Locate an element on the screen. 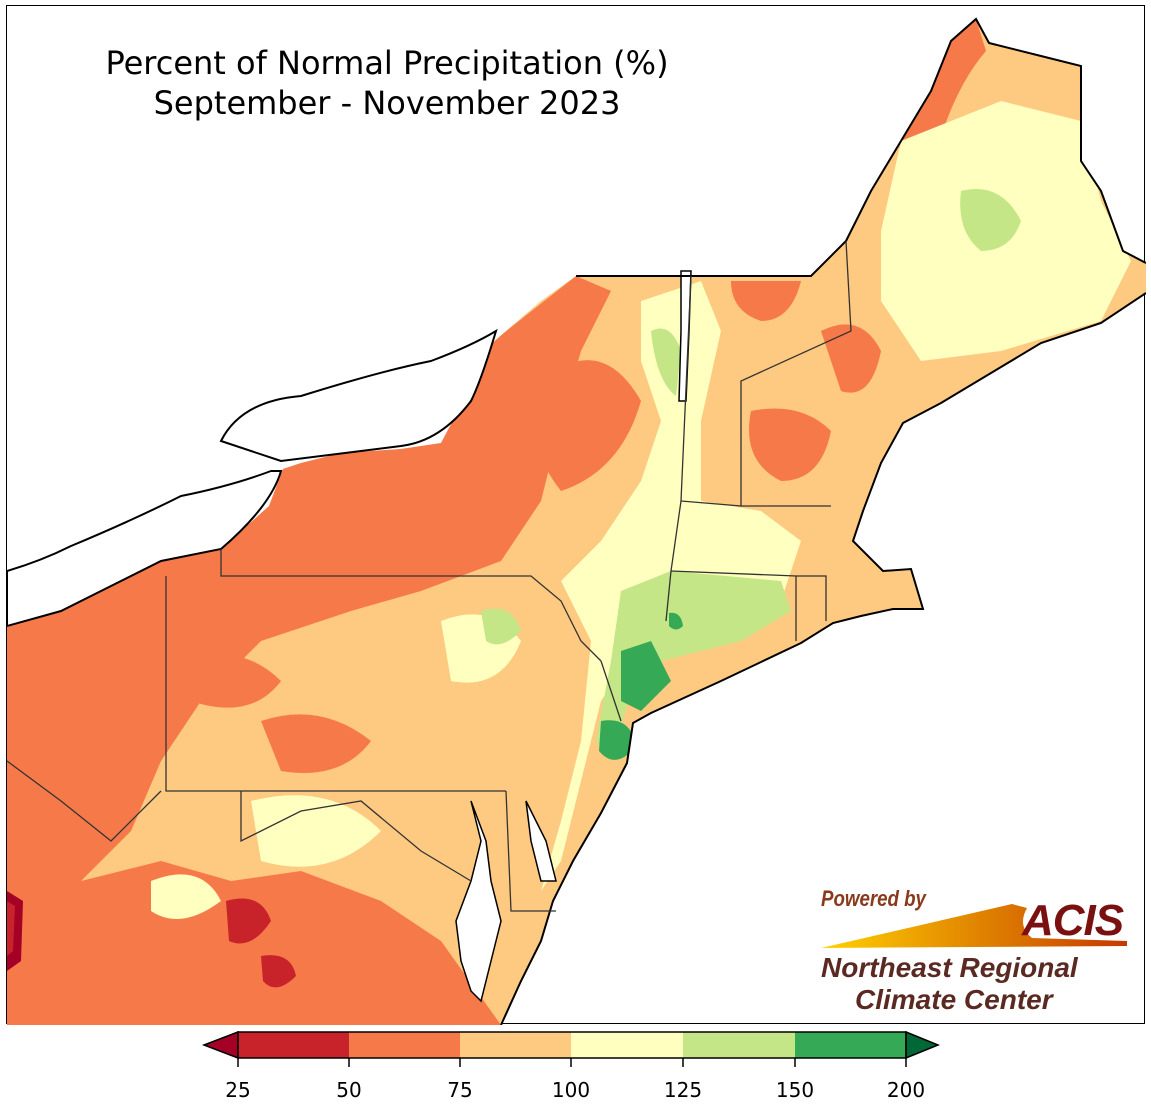 This screenshot has width=1151, height=1111. acis-swoosh-icon is located at coordinates (974, 926).